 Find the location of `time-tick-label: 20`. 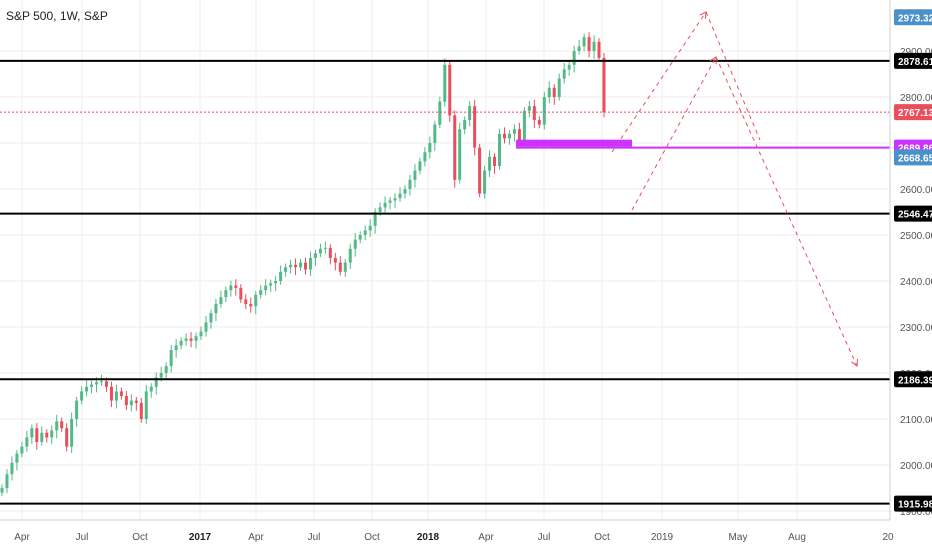

time-tick-label: 20 is located at coordinates (888, 537).